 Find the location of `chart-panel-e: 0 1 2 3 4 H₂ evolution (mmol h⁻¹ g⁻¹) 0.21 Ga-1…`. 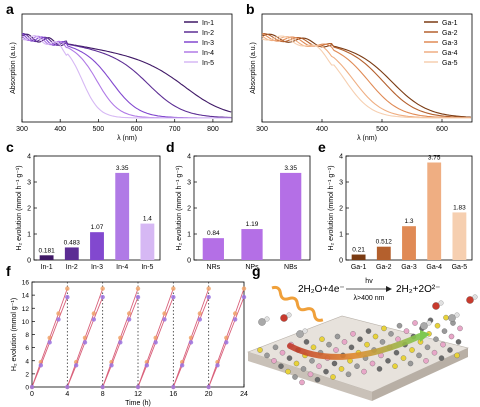

chart-panel-e: 0 1 2 3 4 H₂ evolution (mmol h⁻¹ g⁻¹) 0.21 Ga-1… is located at coordinates (400, 212).